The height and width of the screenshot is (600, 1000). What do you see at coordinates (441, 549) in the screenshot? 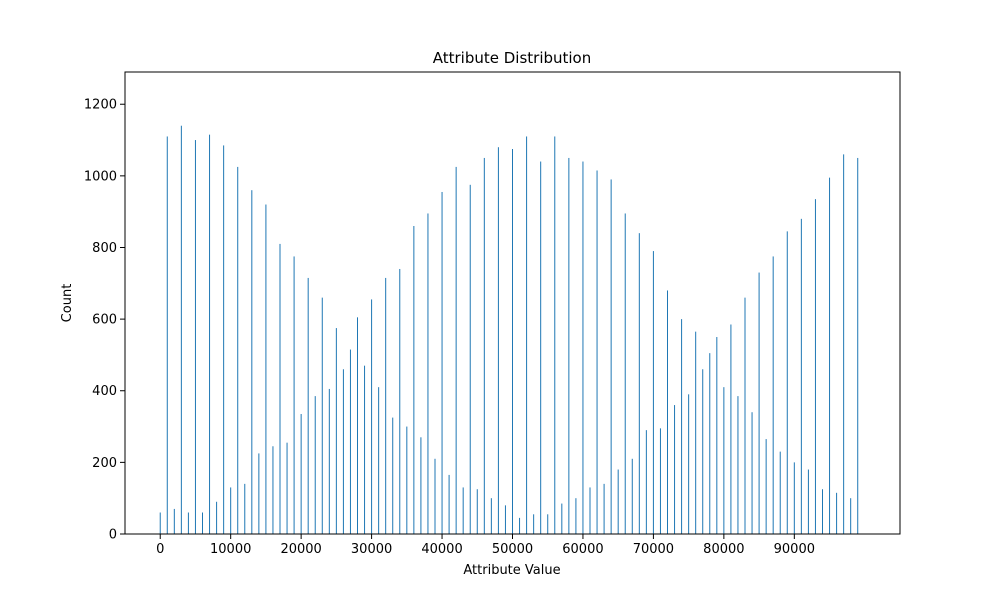
I see `x-tick-label: 40000` at bounding box center [441, 549].